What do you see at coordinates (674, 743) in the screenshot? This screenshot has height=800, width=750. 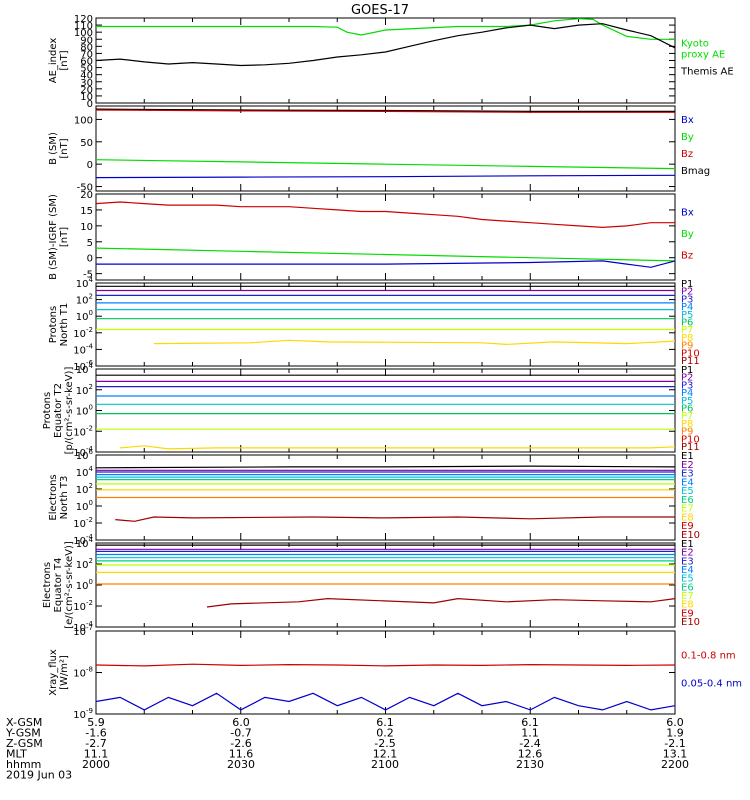 I see `footer-value: -2.1` at bounding box center [674, 743].